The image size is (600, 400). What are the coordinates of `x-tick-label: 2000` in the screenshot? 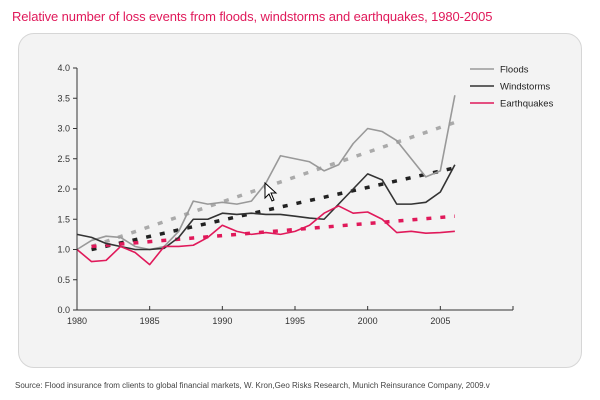 It's located at (368, 321).